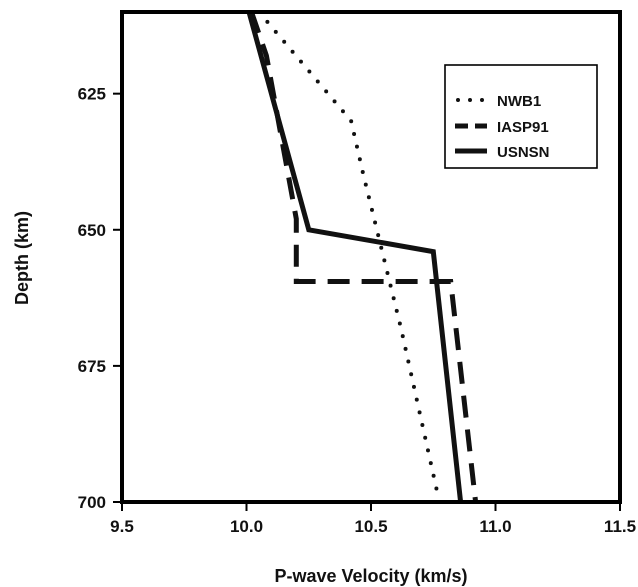 Image resolution: width=638 pixels, height=587 pixels. What do you see at coordinates (519, 101) in the screenshot?
I see `legend-label-nwb1: NWB1` at bounding box center [519, 101].